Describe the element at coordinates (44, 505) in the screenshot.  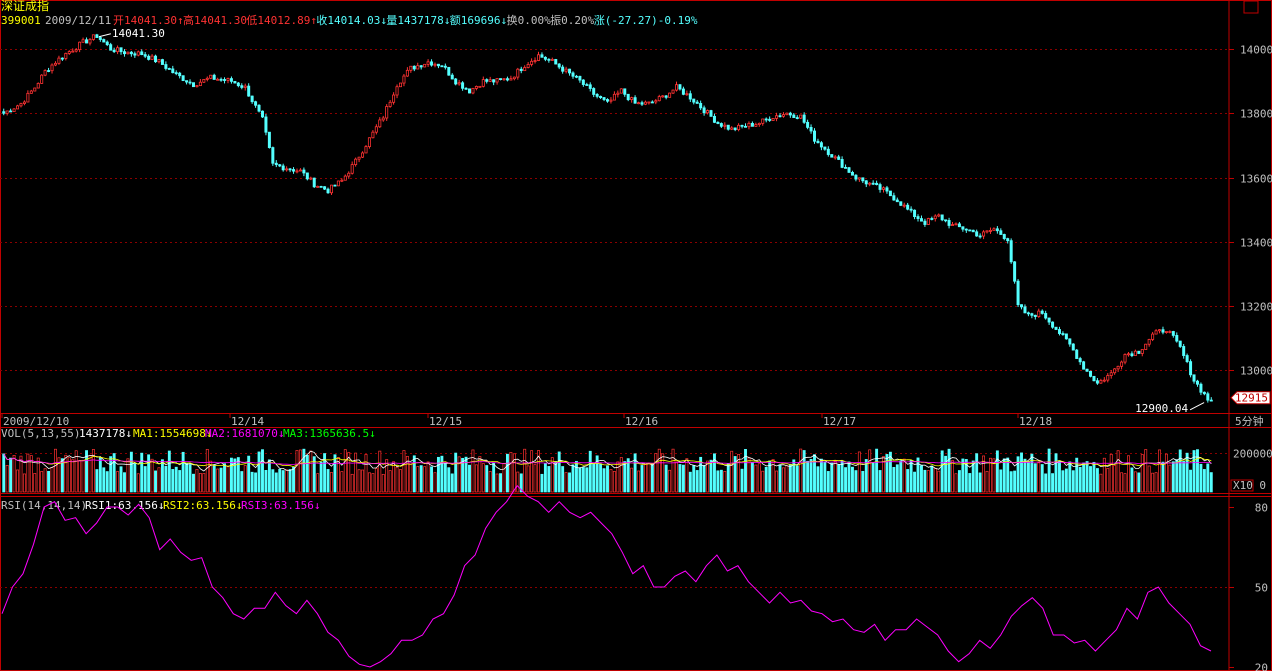
I see `rsi-indicator-label: RSI(14,14,14)` at that location.